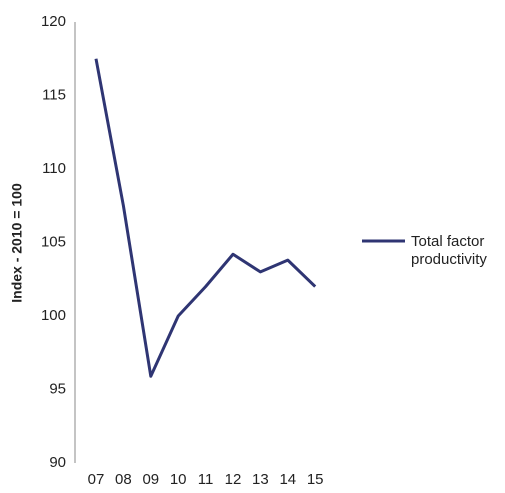 The image size is (505, 493). I want to click on y-tick-label: 115, so click(54, 94).